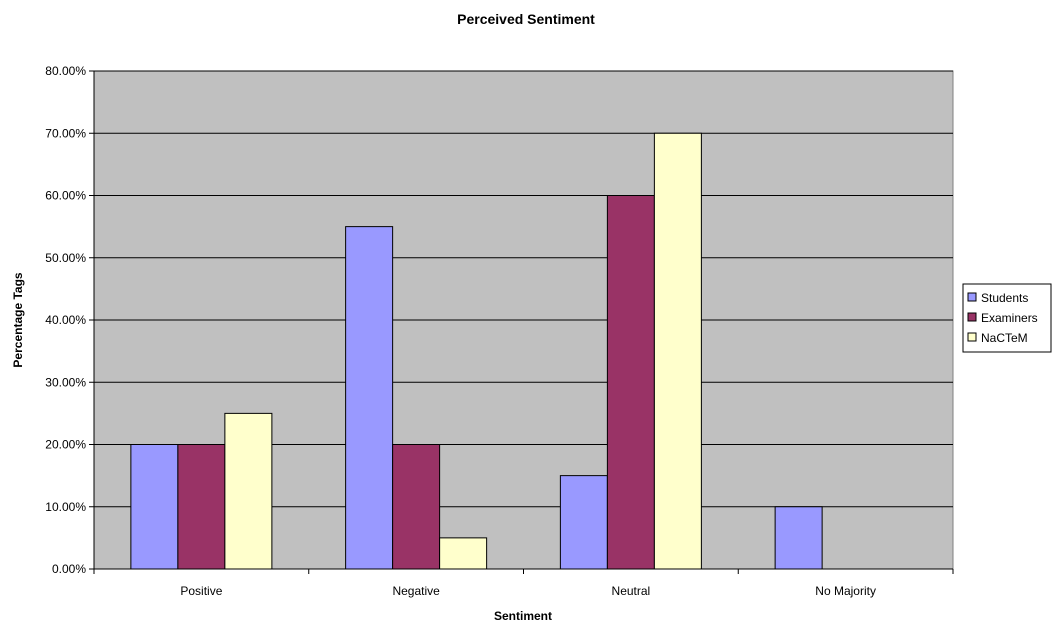 This screenshot has width=1052, height=624. Describe the element at coordinates (677, 351) in the screenshot. I see `bar-nactem-neutral` at that location.